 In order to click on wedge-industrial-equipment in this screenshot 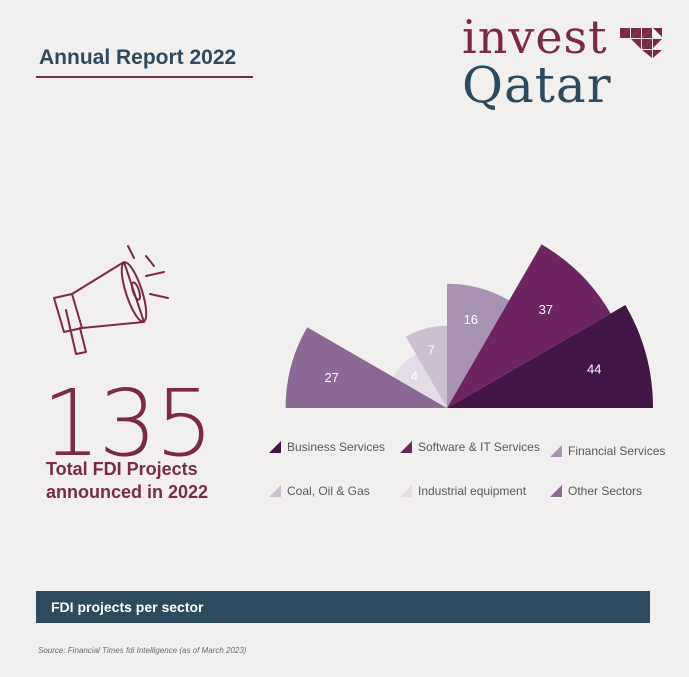, I will do `click(420, 381)`.